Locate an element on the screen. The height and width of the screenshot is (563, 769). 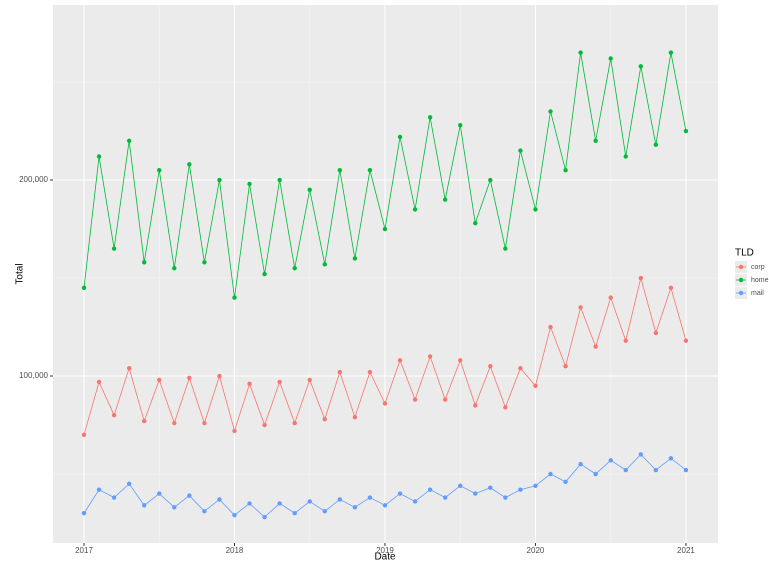
legend-label: corp is located at coordinates (758, 267).